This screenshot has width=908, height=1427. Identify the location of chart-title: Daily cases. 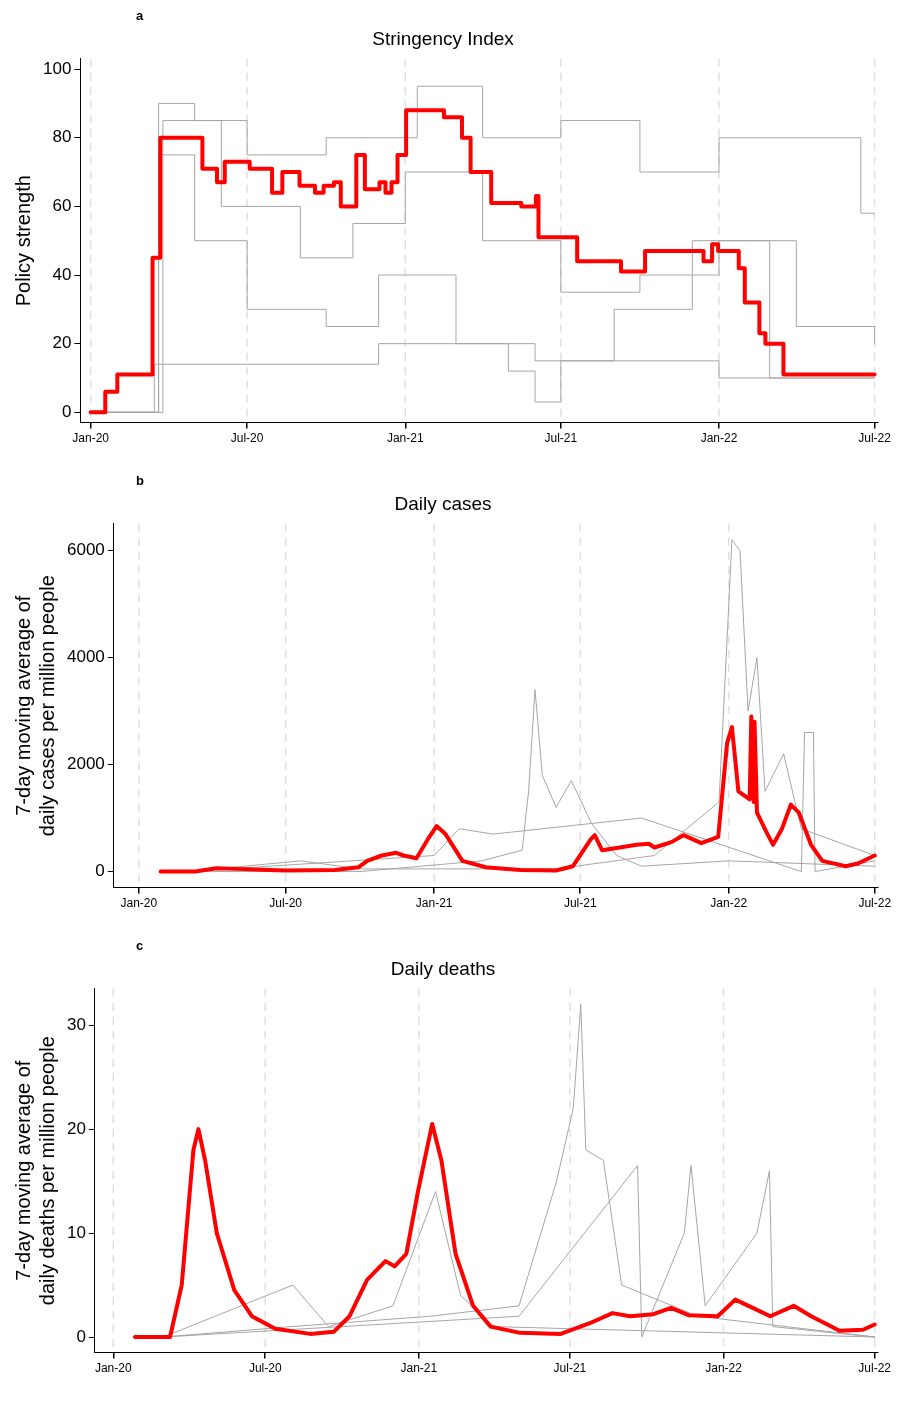
(443, 503).